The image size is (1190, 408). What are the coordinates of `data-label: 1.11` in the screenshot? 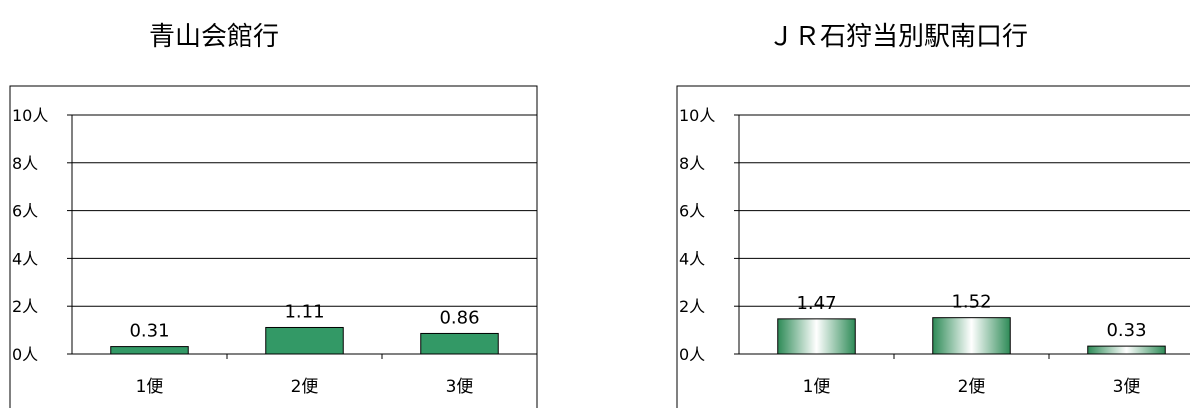 It's located at (304, 311).